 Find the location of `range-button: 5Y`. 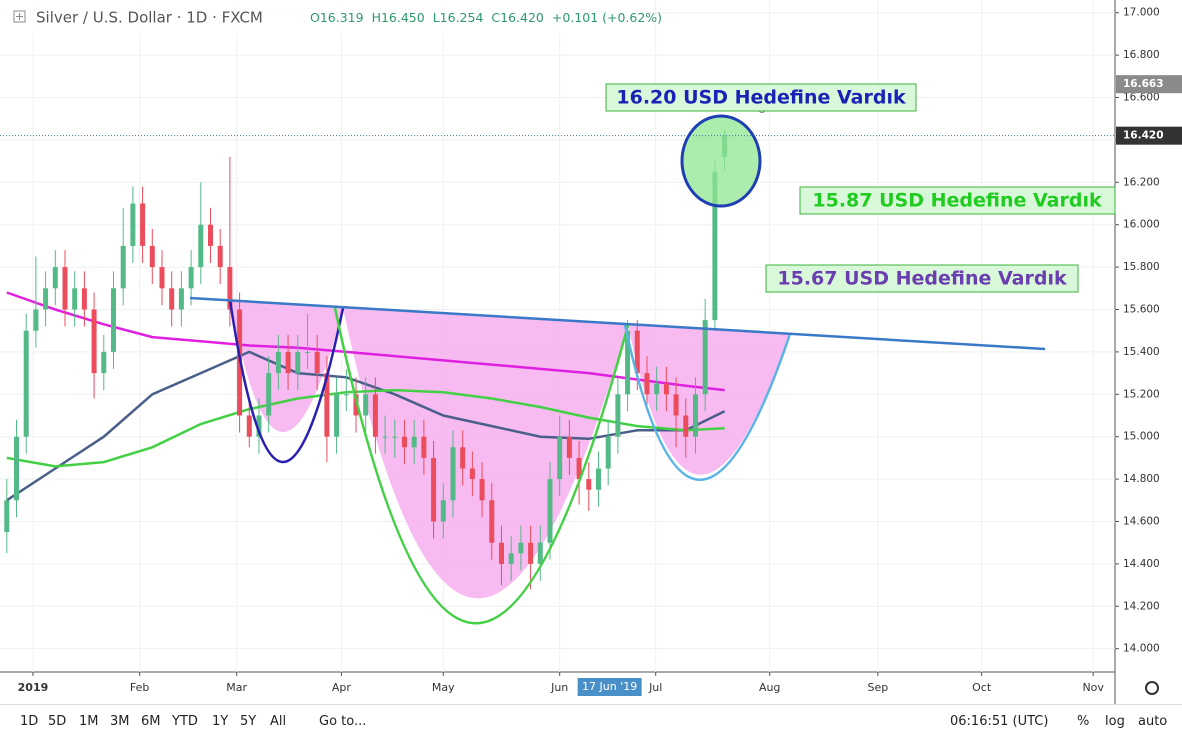

range-button: 5Y is located at coordinates (248, 721).